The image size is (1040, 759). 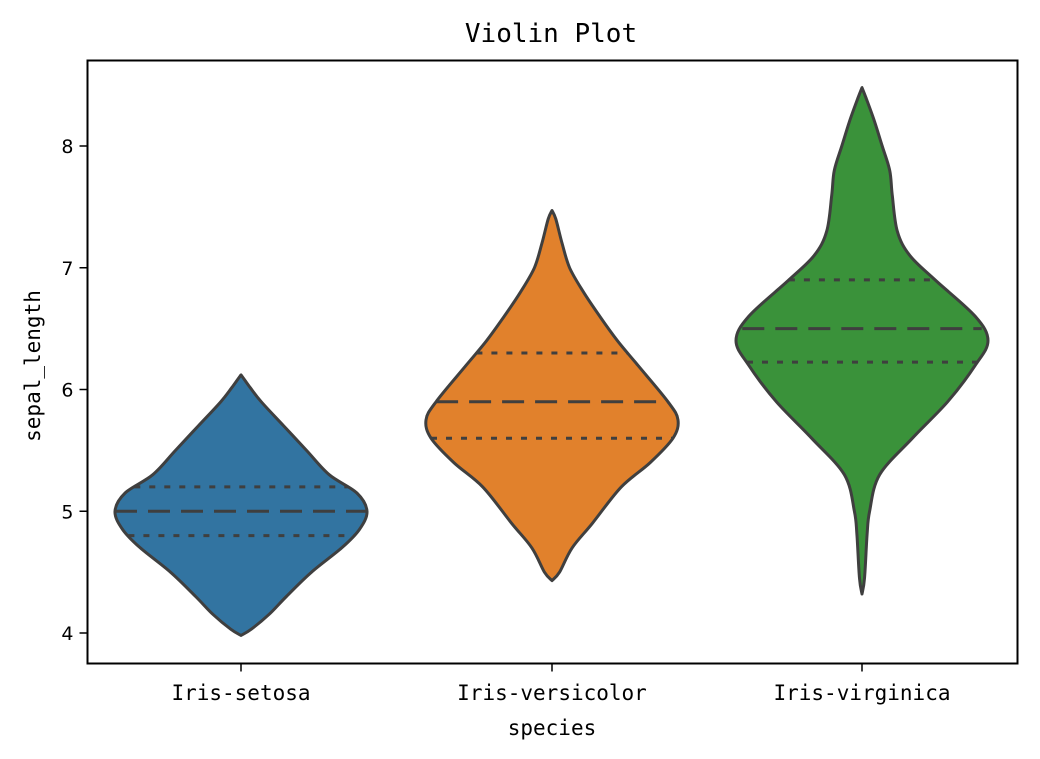 What do you see at coordinates (552, 728) in the screenshot?
I see `x-axis-label: species` at bounding box center [552, 728].